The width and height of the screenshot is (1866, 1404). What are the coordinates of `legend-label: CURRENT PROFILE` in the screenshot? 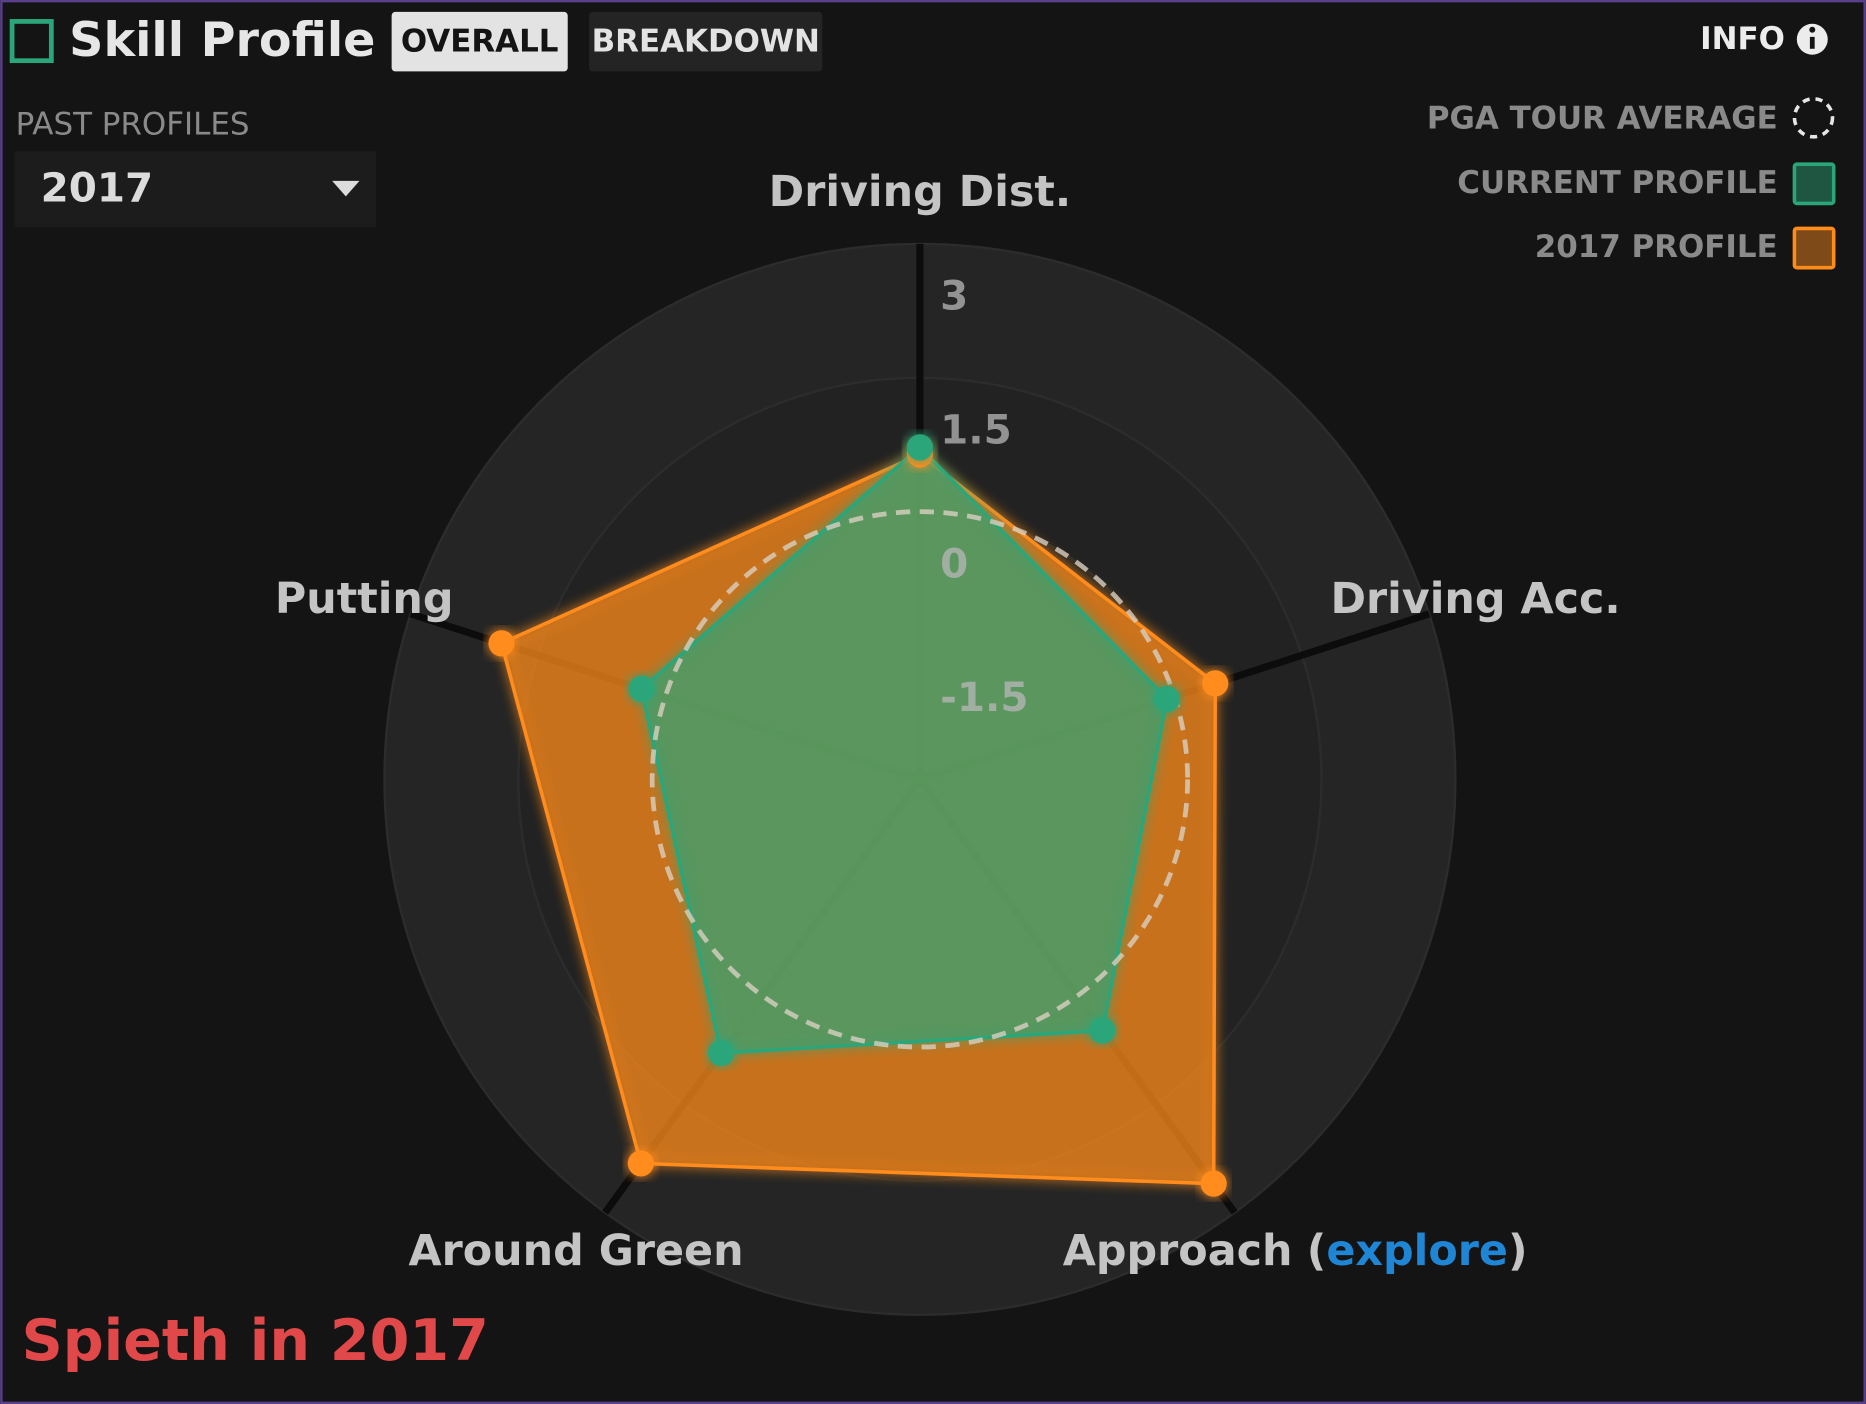 It's located at (1617, 183).